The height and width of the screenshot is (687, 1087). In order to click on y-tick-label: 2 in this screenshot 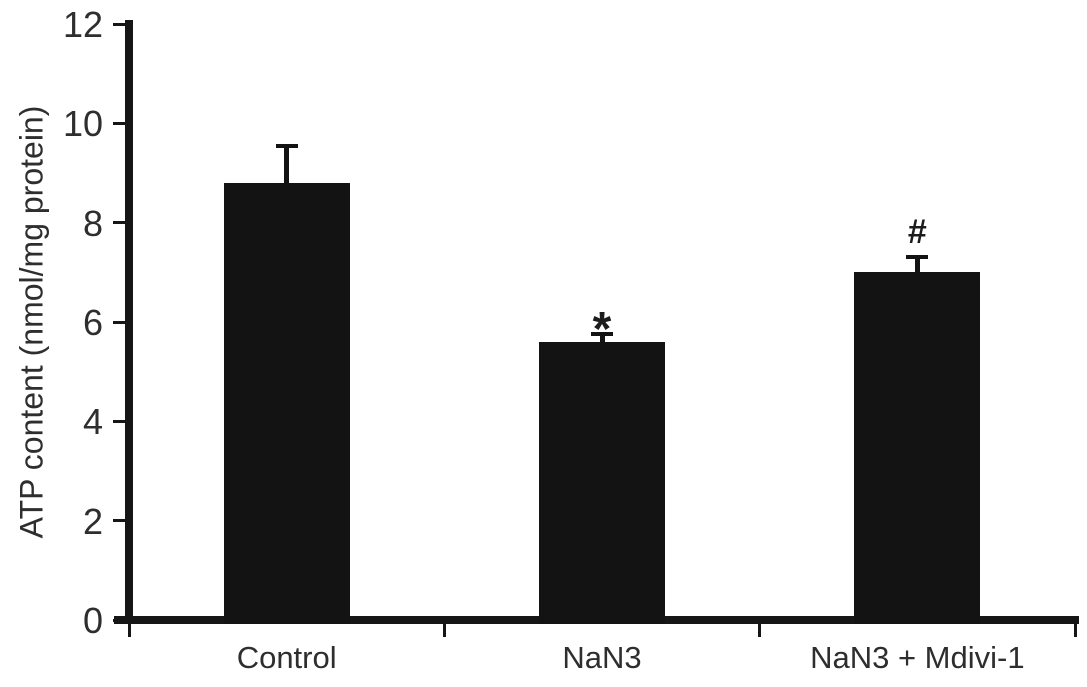, I will do `click(92, 521)`.